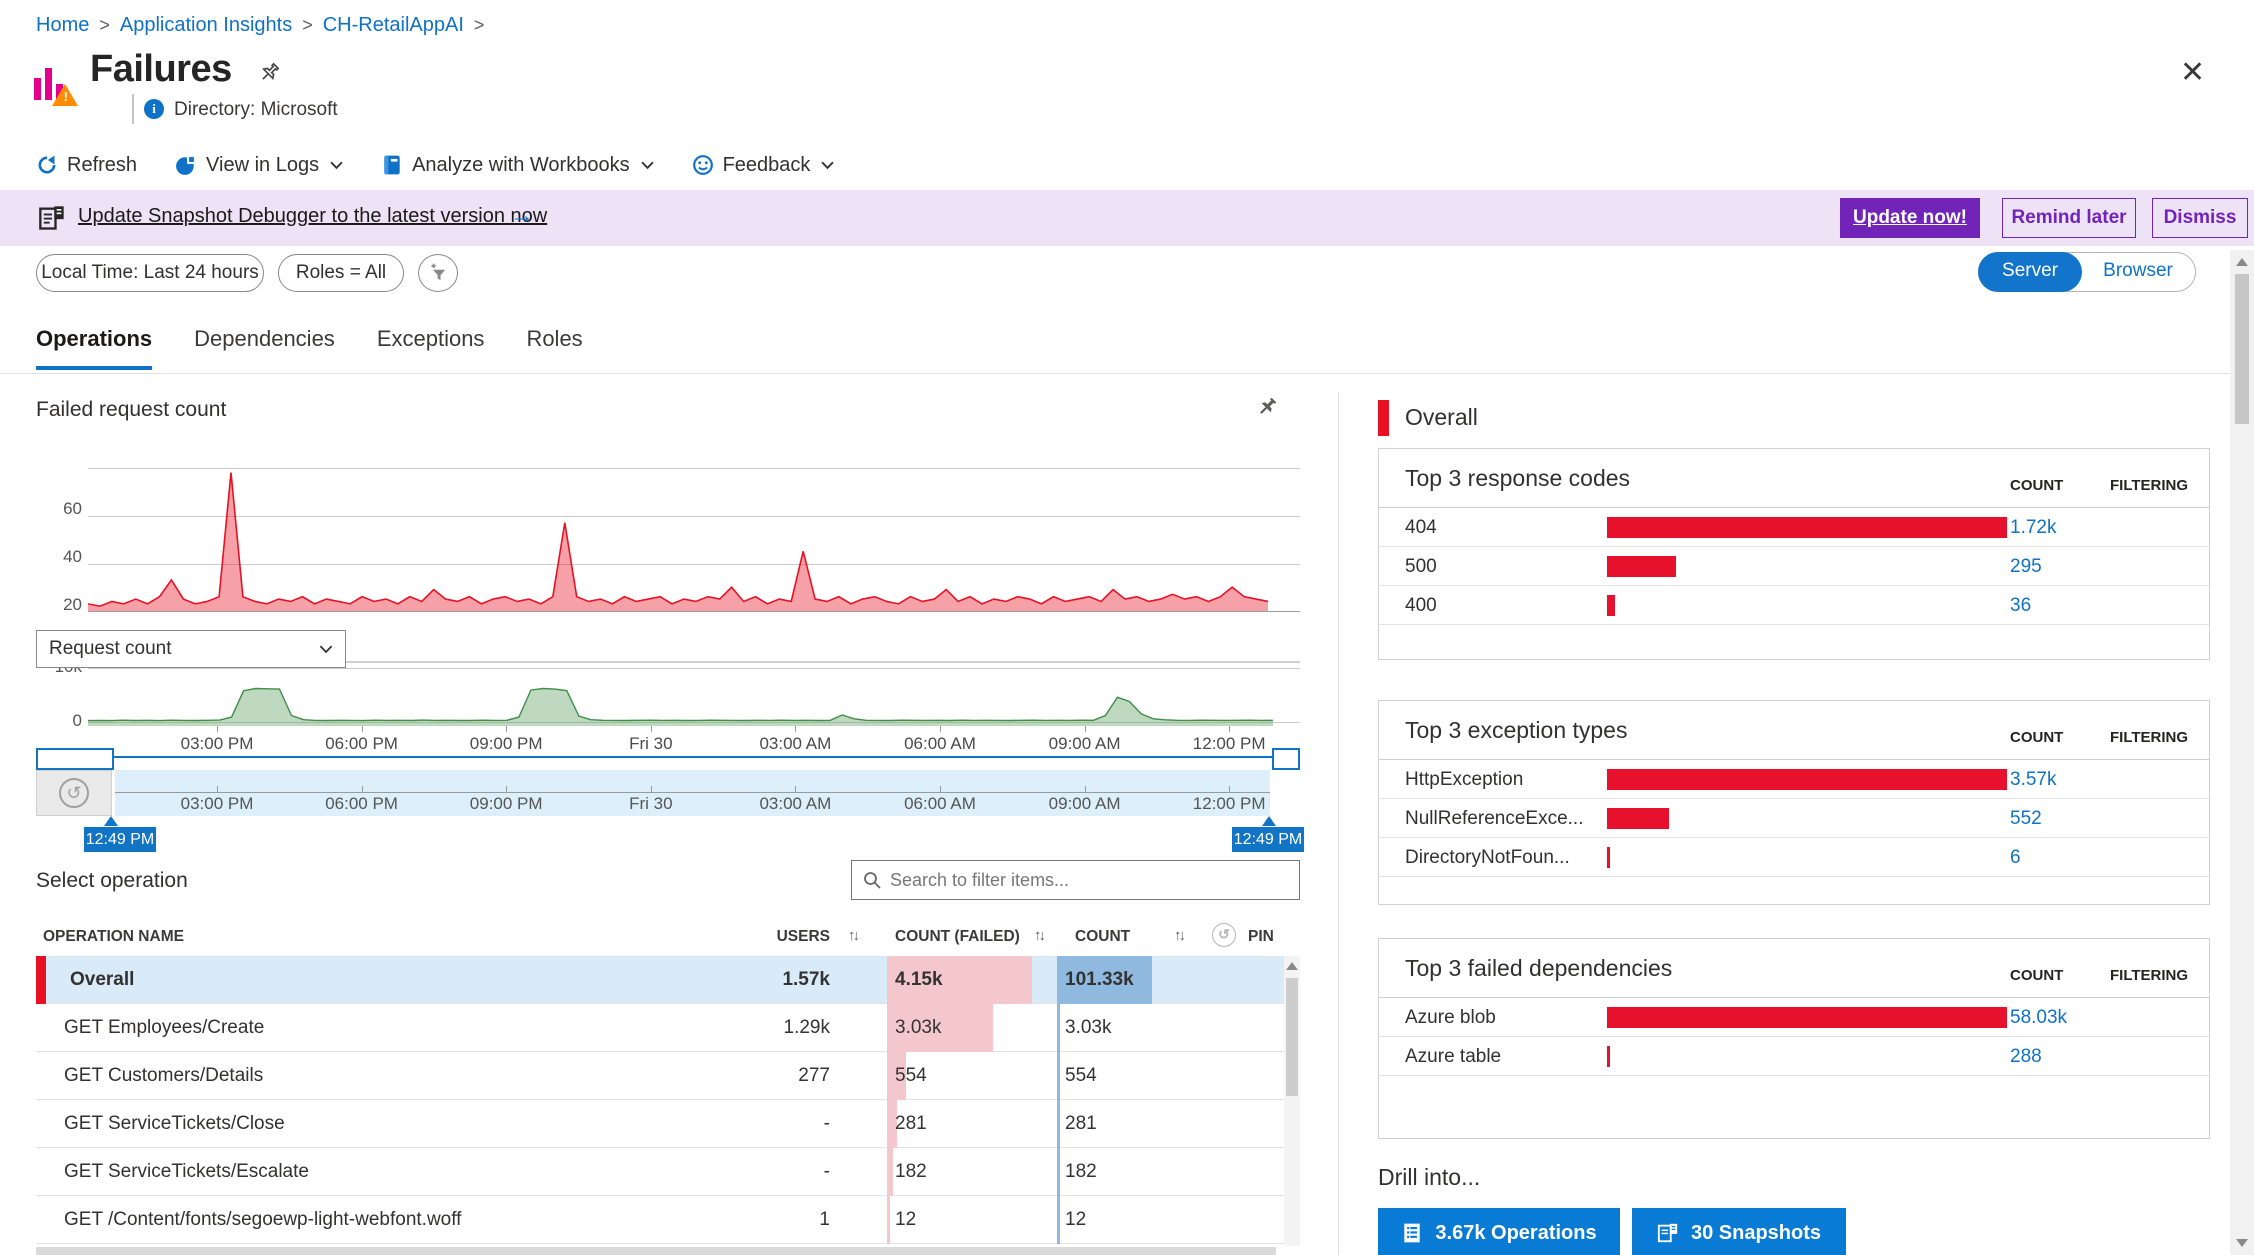 The width and height of the screenshot is (2254, 1255). What do you see at coordinates (438, 273) in the screenshot?
I see `add-filter-button` at bounding box center [438, 273].